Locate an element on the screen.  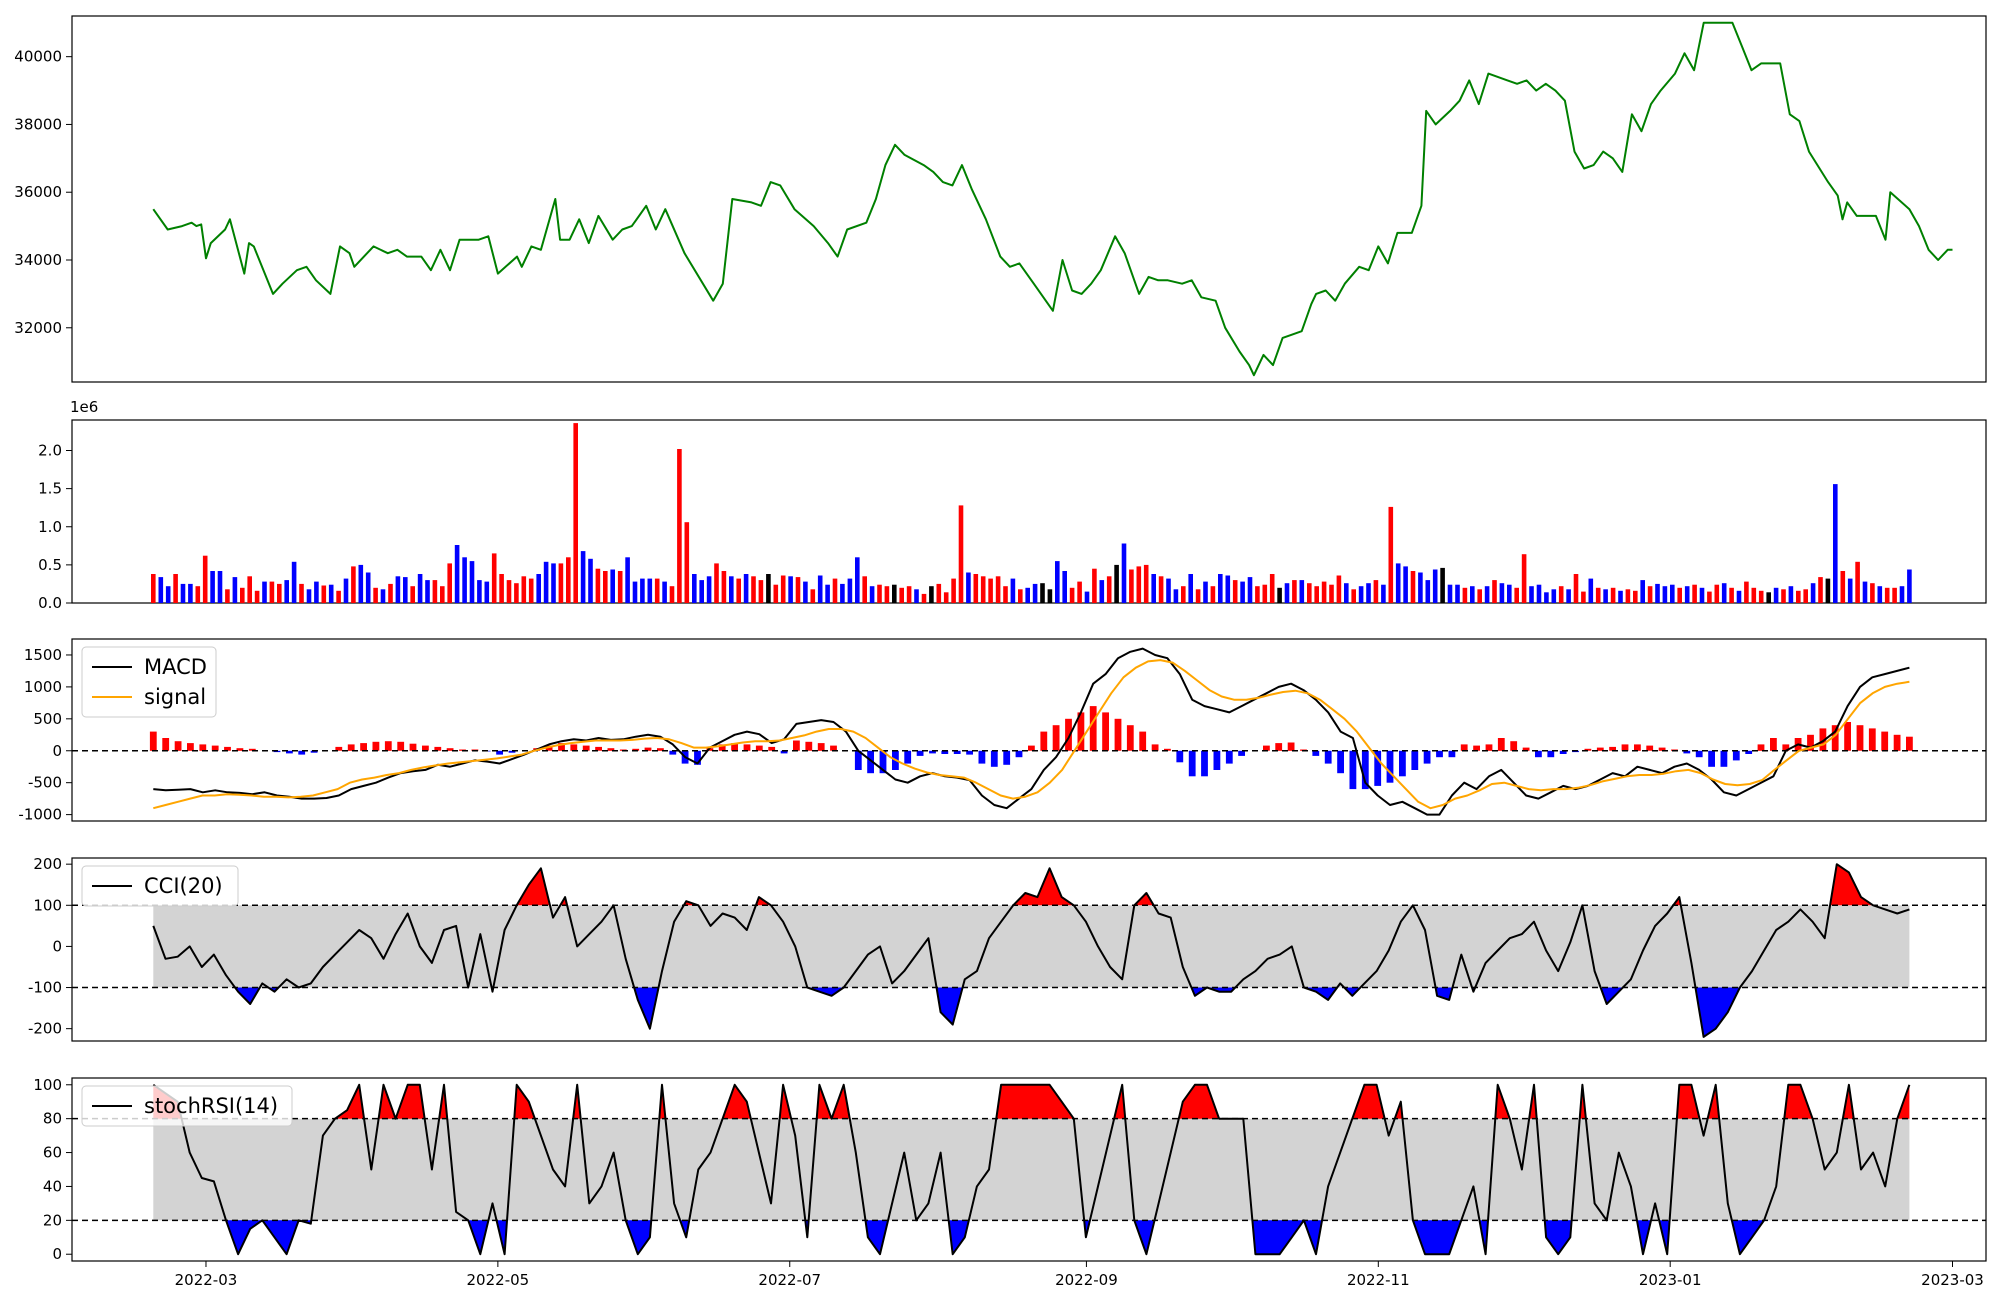
stochrsi-line is located at coordinates (1031, 1169).